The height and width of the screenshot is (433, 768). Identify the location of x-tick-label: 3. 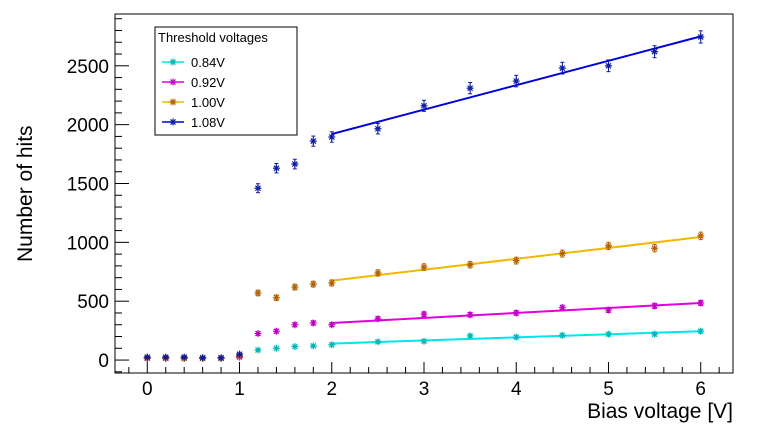
(424, 389).